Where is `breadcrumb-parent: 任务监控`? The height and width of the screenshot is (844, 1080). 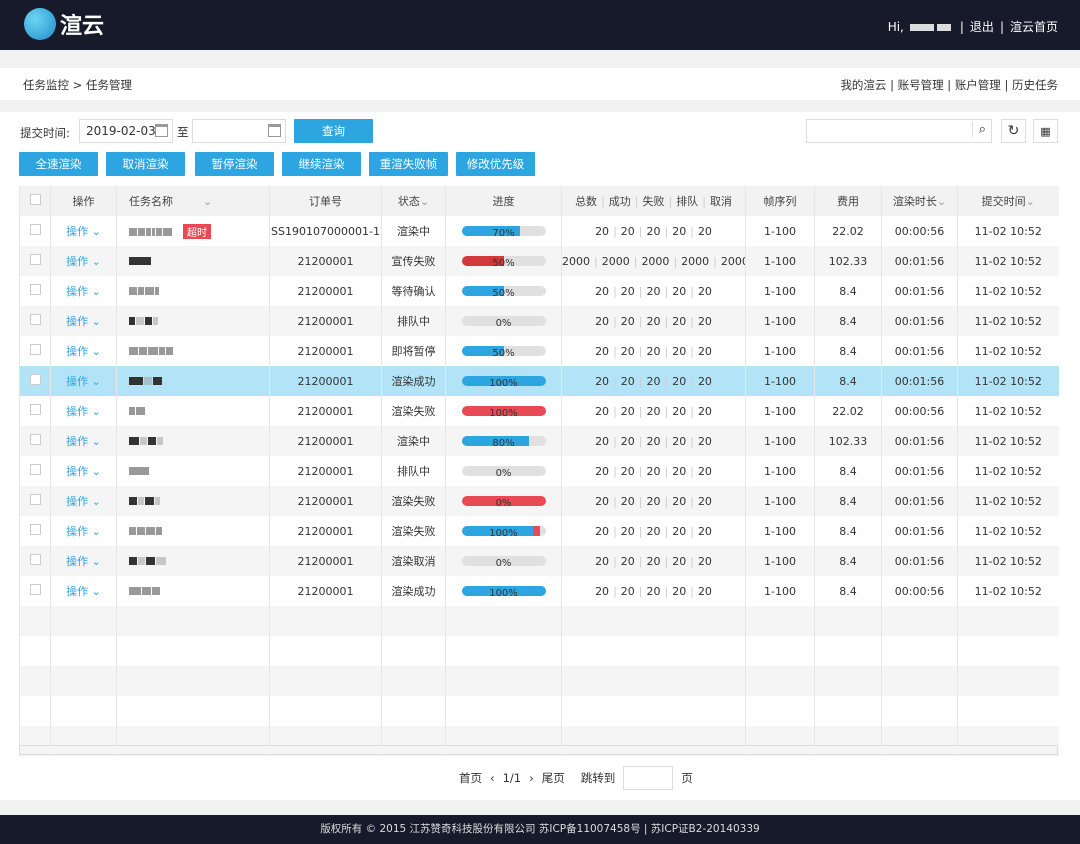 breadcrumb-parent: 任务监控 is located at coordinates (46, 85).